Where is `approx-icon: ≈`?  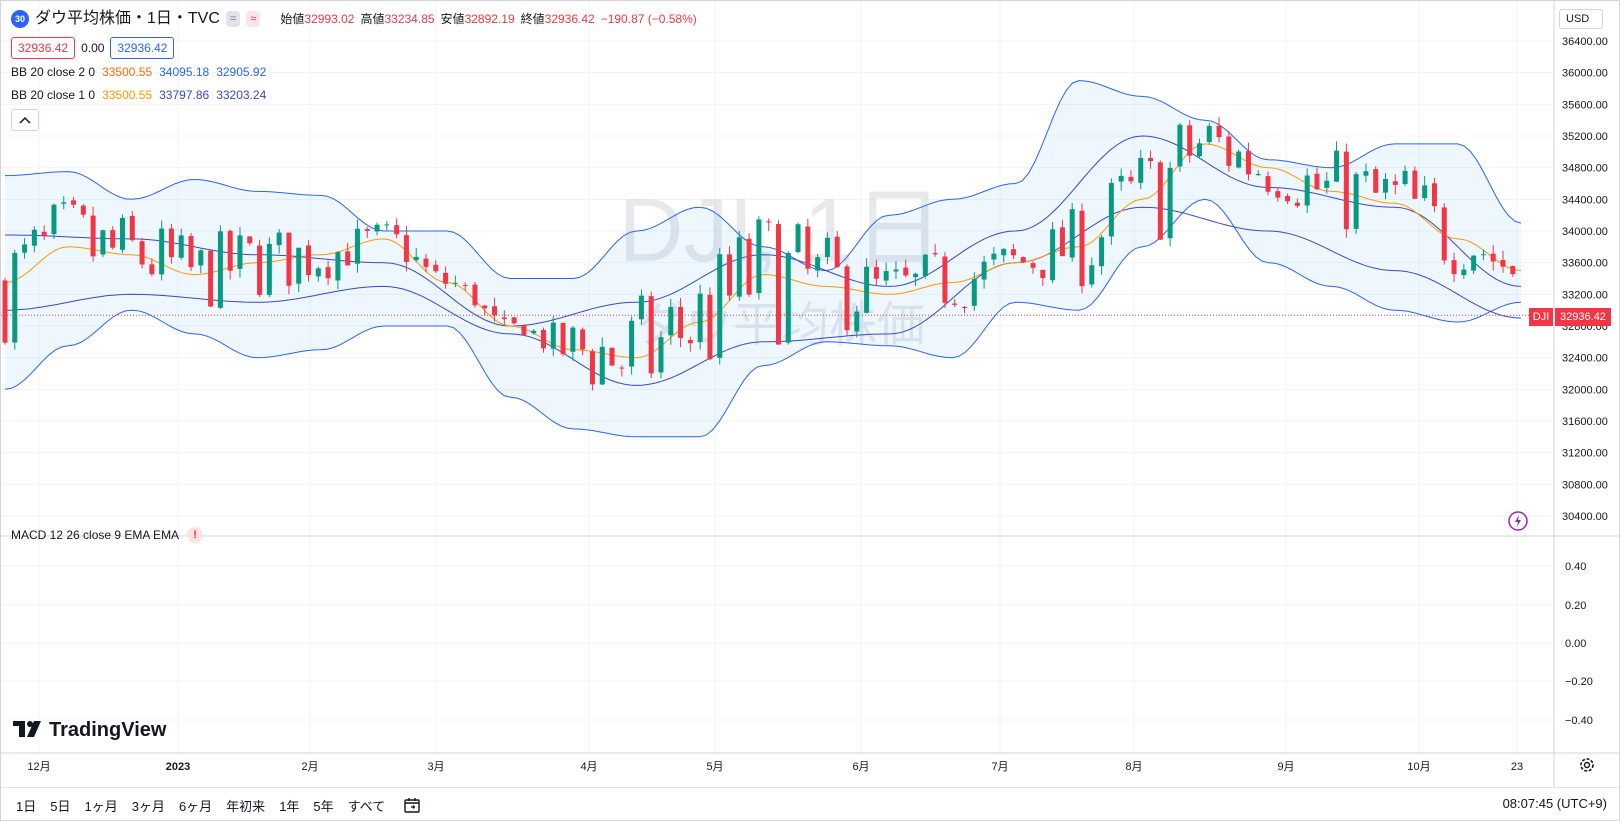 approx-icon: ≈ is located at coordinates (253, 19).